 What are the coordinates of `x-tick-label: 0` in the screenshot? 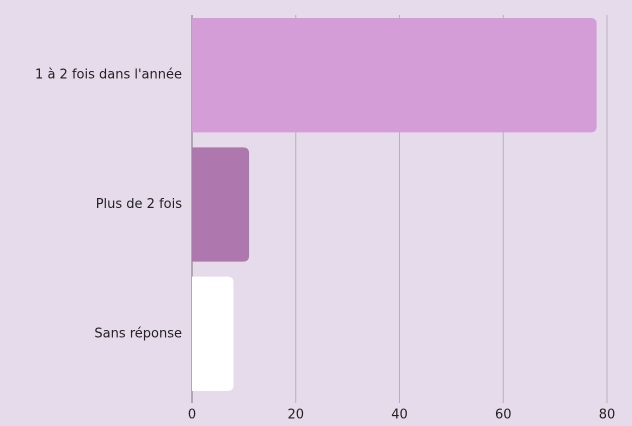 It's located at (192, 415).